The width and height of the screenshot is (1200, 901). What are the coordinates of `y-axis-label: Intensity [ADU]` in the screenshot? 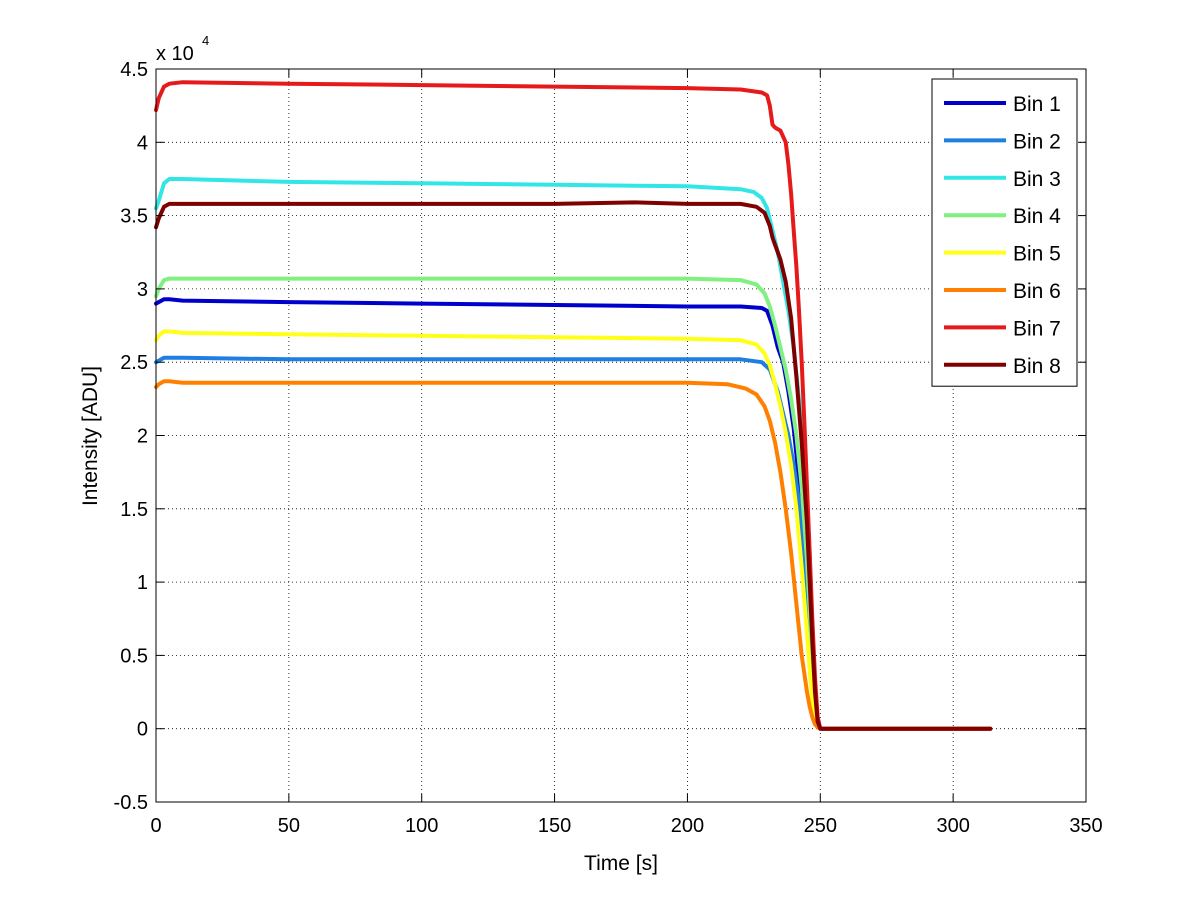 It's located at (90, 436).